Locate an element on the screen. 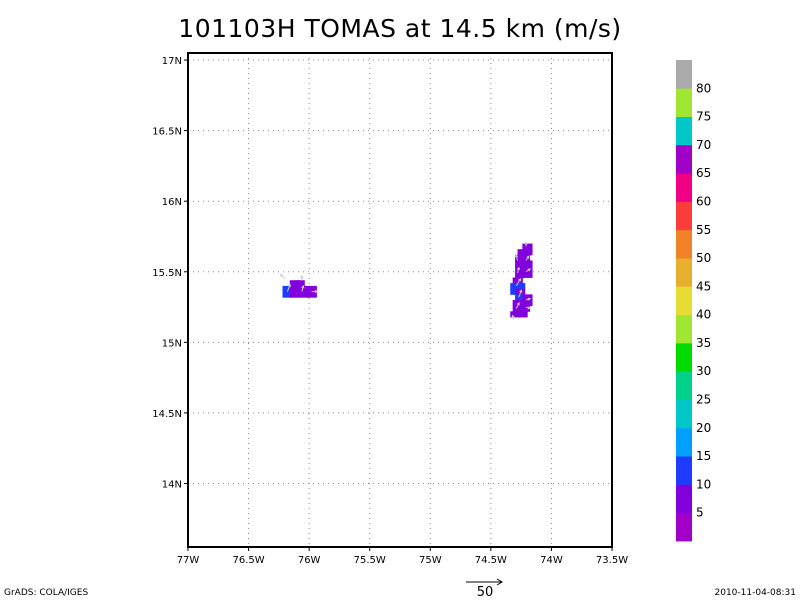 The height and width of the screenshot is (600, 800). colorbar-label: 55 is located at coordinates (703, 230).